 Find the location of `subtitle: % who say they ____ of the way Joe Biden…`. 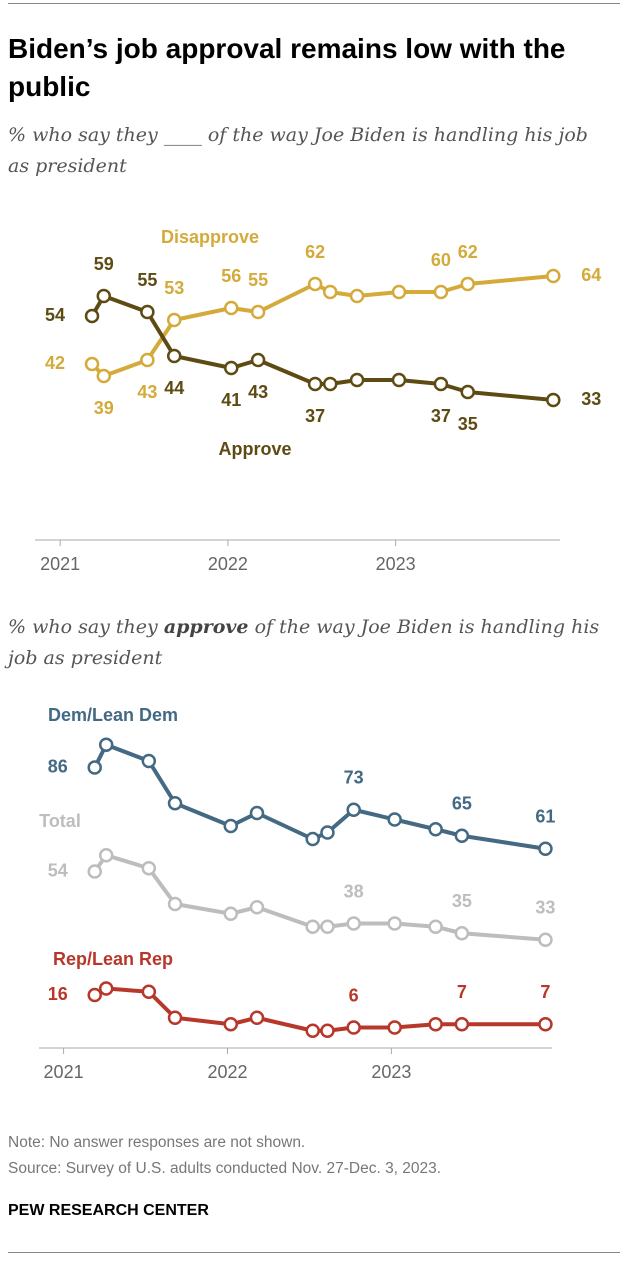

subtitle: % who say they ____ of the way Joe Biden… is located at coordinates (298, 150).